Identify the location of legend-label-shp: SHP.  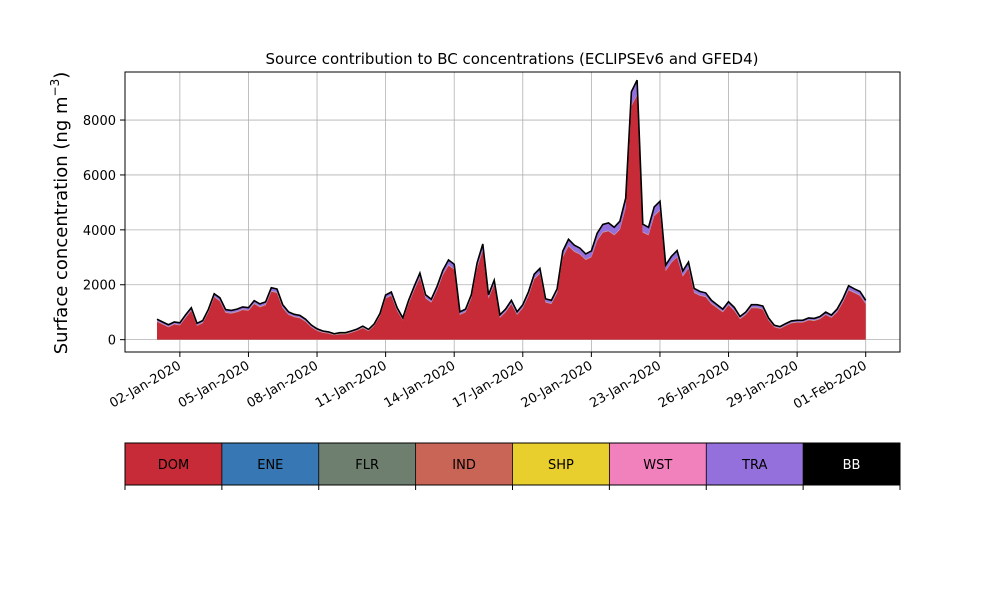
(561, 465).